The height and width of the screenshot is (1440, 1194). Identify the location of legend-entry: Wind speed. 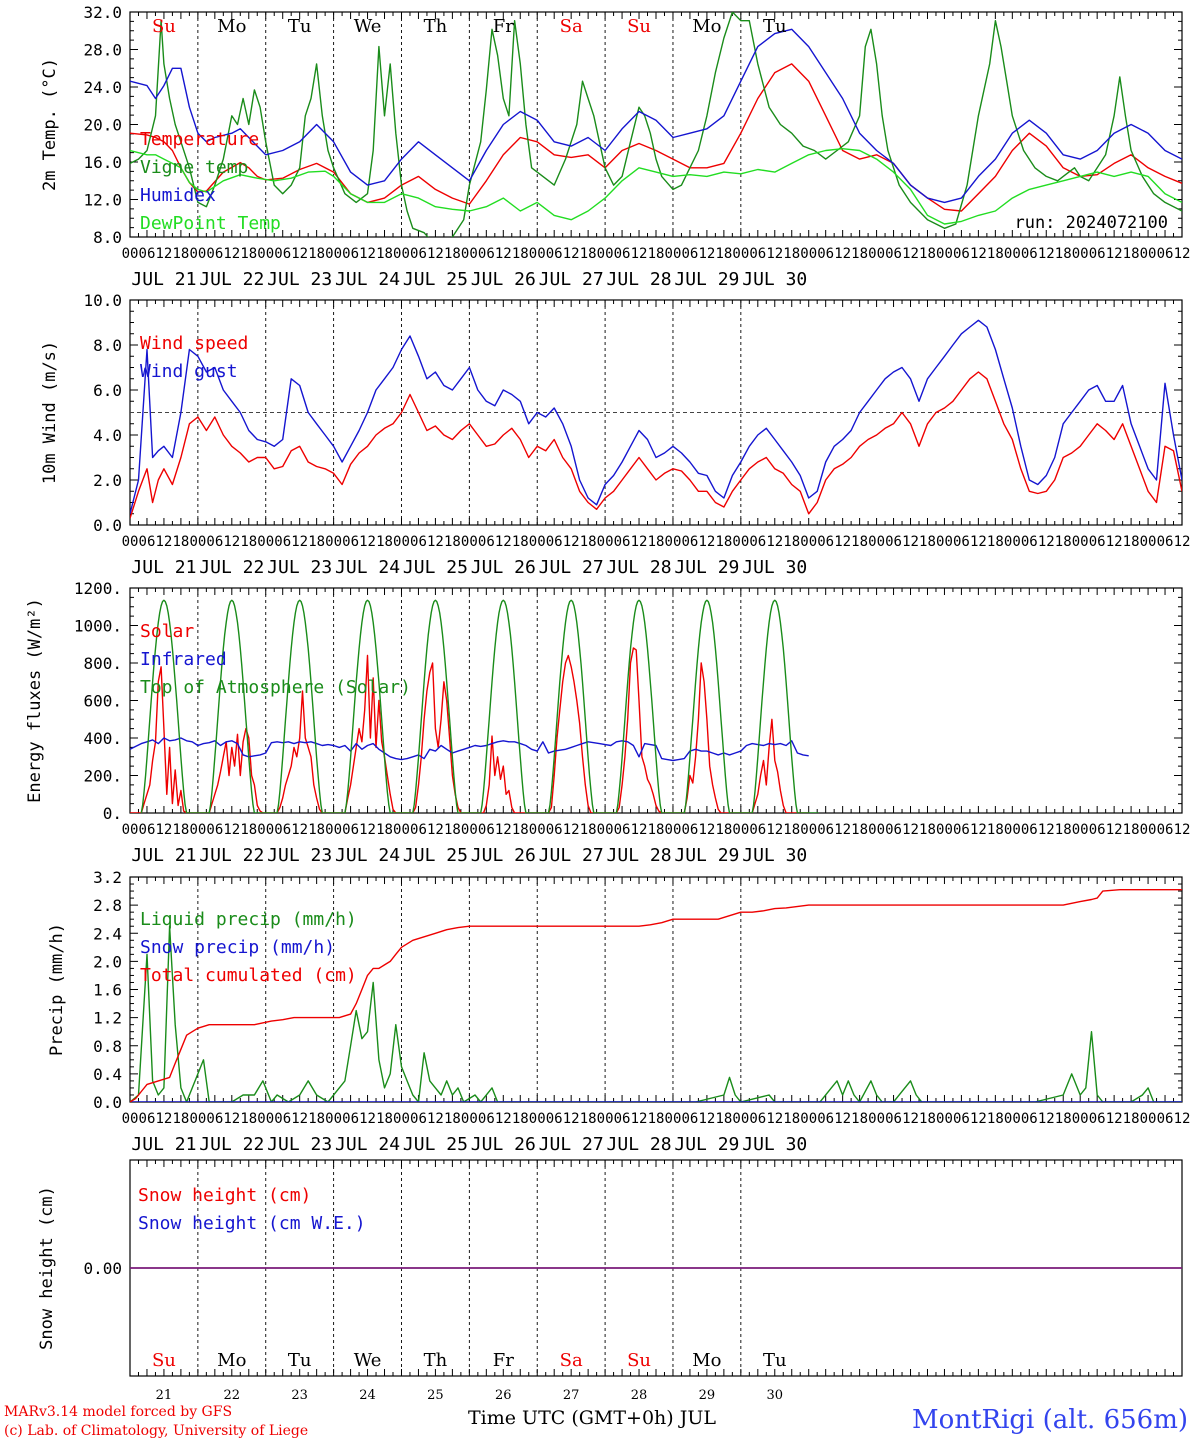
(194, 343).